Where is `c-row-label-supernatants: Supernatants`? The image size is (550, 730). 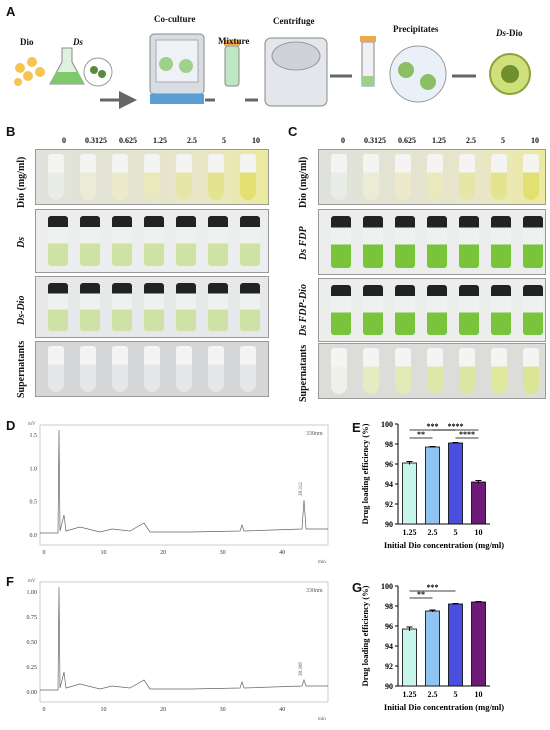 c-row-label-supernatants: Supernatants is located at coordinates (303, 373).